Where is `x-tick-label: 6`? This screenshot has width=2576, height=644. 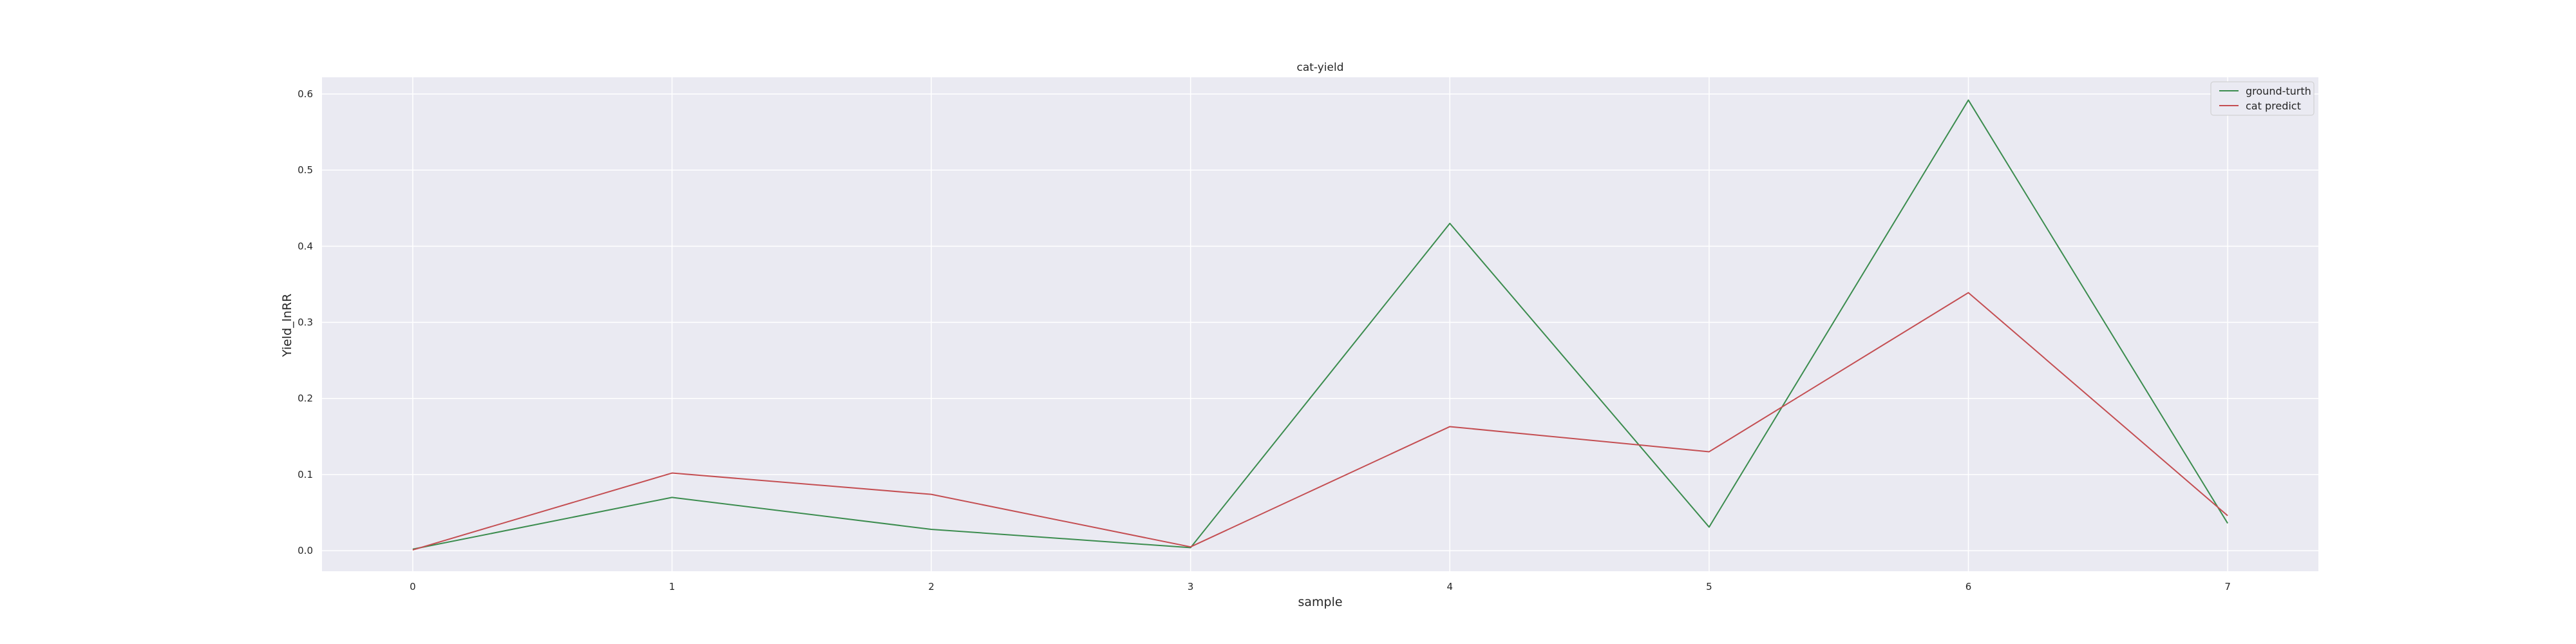 x-tick-label: 6 is located at coordinates (1969, 587).